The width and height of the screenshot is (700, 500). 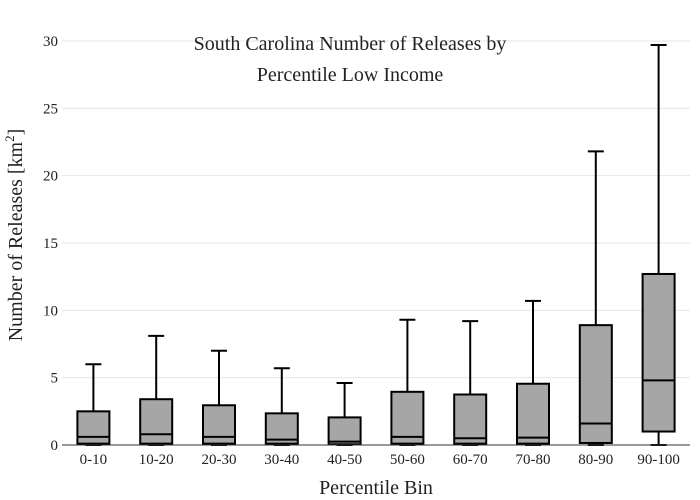 I want to click on chart-title-line-1: South Carolina Number of Releases by, so click(x=350, y=44).